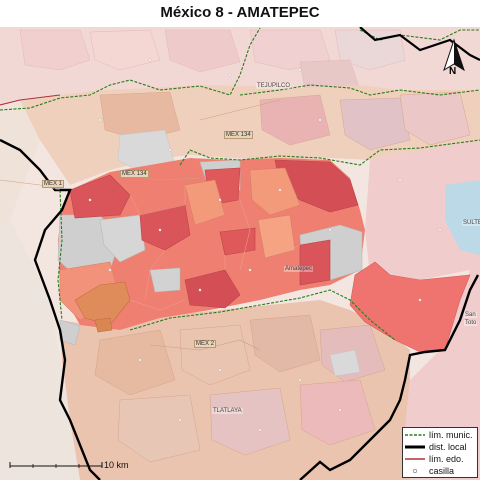 Image resolution: width=480 pixels, height=480 pixels. Describe the element at coordinates (415, 435) in the screenshot. I see `municipal-line-icon` at that location.